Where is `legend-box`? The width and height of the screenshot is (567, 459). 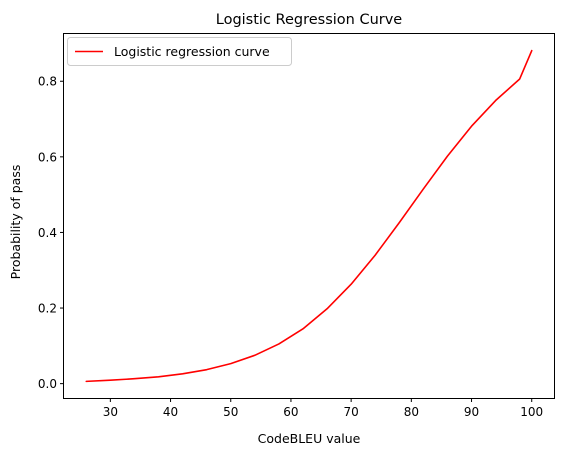 legend-box is located at coordinates (179, 51).